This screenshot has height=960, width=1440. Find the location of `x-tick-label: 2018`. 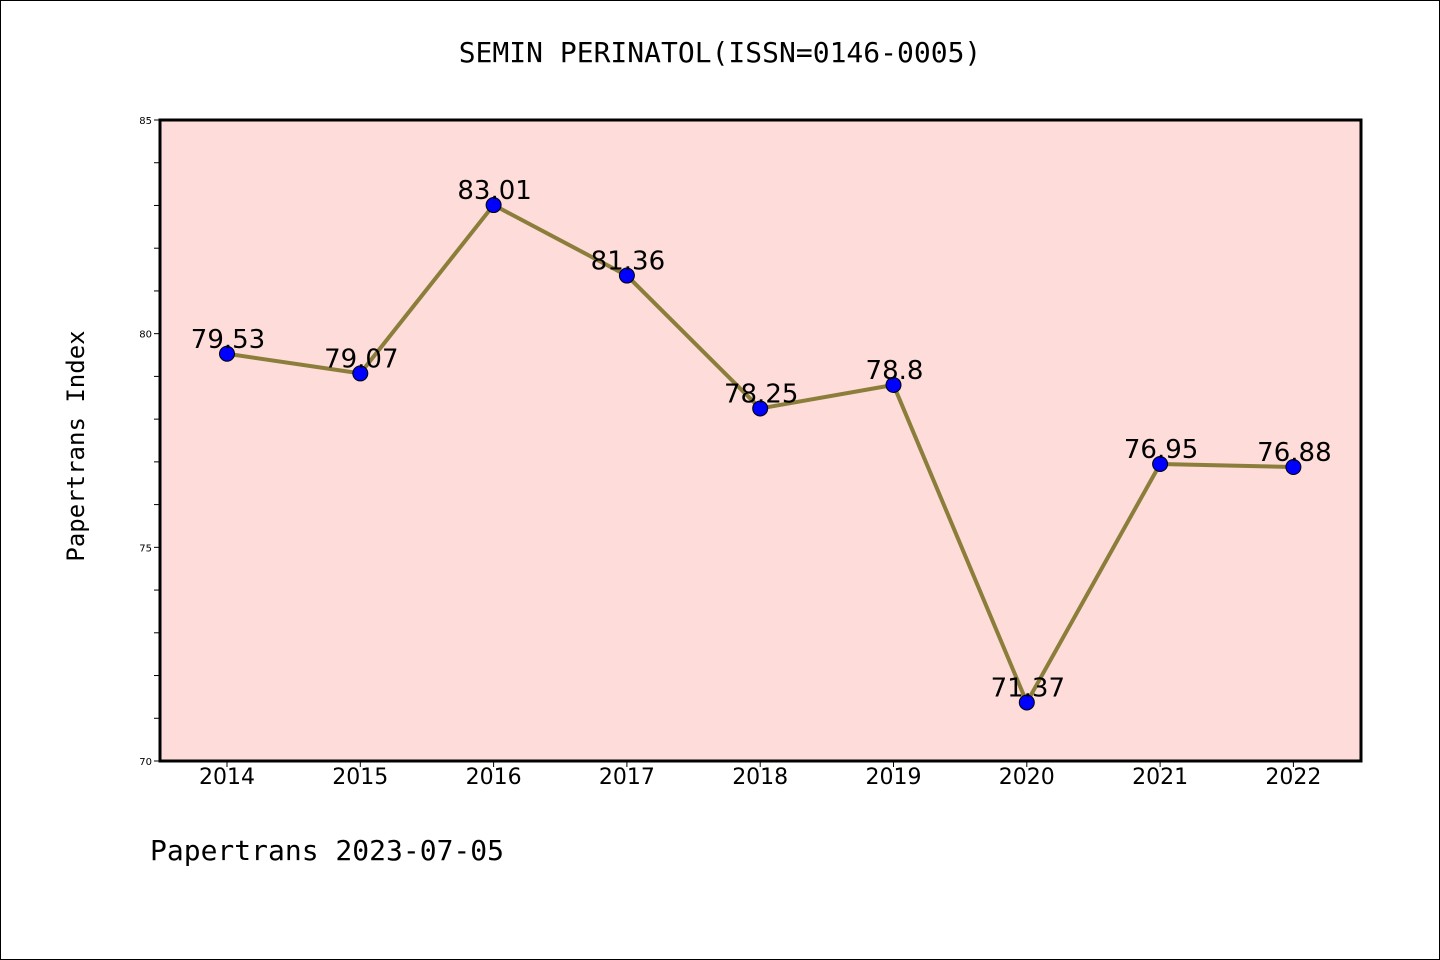

x-tick-label: 2018 is located at coordinates (760, 777).